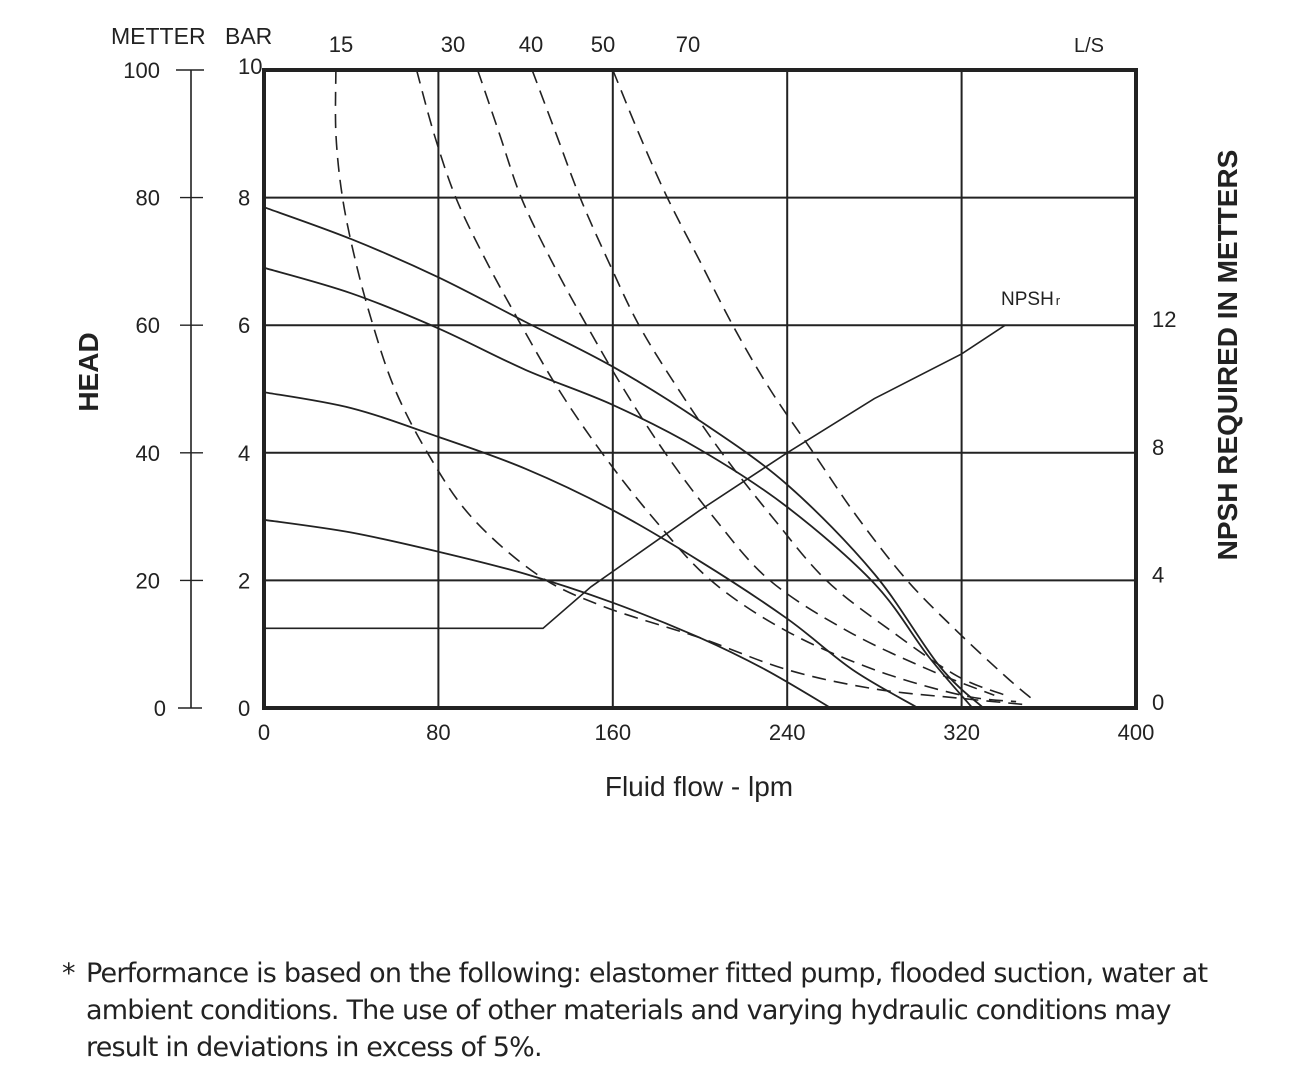 Image resolution: width=1290 pixels, height=1090 pixels. I want to click on npsh-curve-label: NPSH r, so click(1031, 299).